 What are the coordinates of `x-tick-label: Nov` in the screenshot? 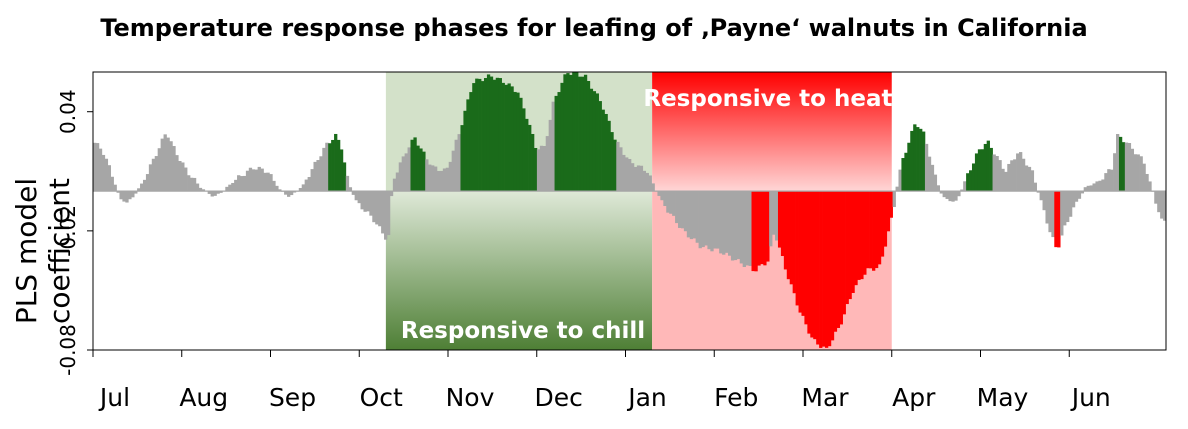 It's located at (470, 397).